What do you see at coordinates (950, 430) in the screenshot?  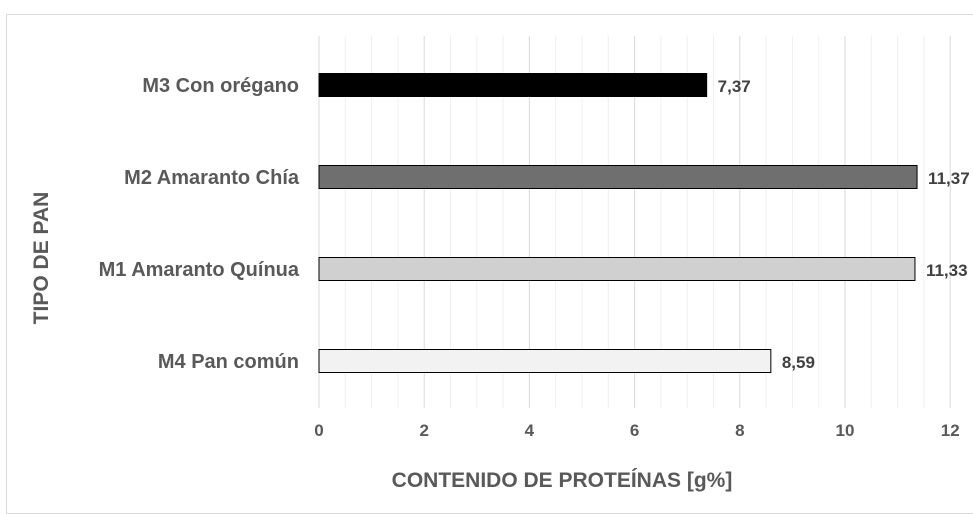 I see `x-tick-label: 12` at bounding box center [950, 430].